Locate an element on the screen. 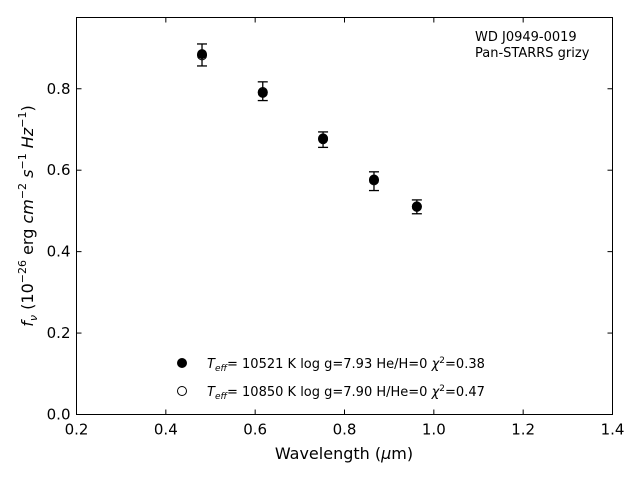 This screenshot has width=640, height=480. y-tick-label: 0.2 is located at coordinates (59, 333).